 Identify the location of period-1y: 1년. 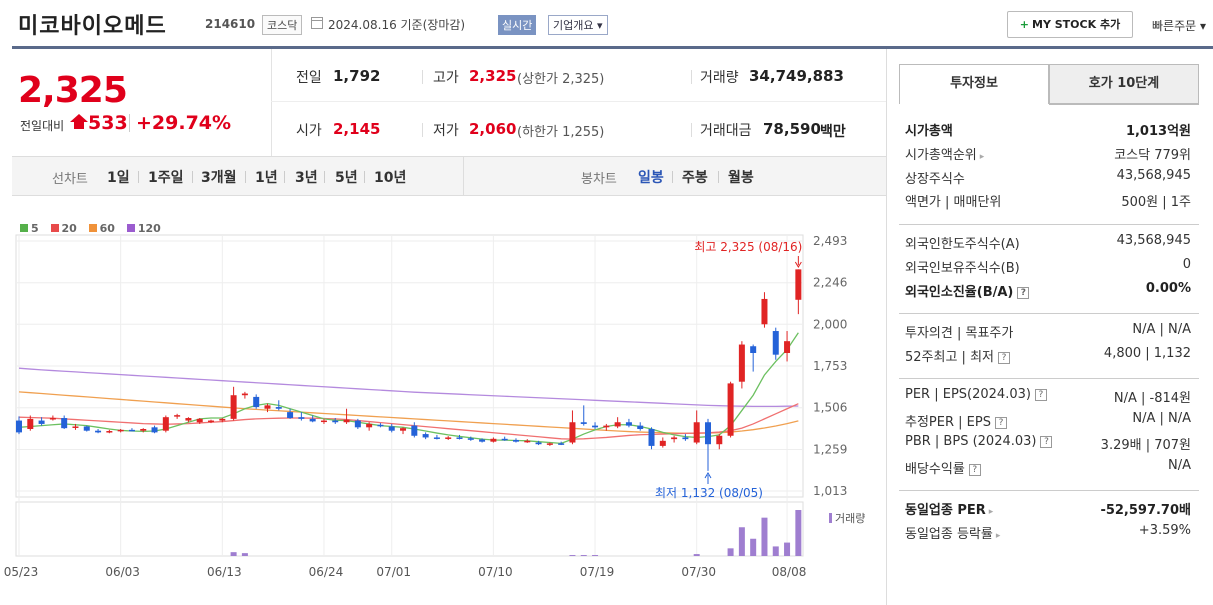
(266, 178).